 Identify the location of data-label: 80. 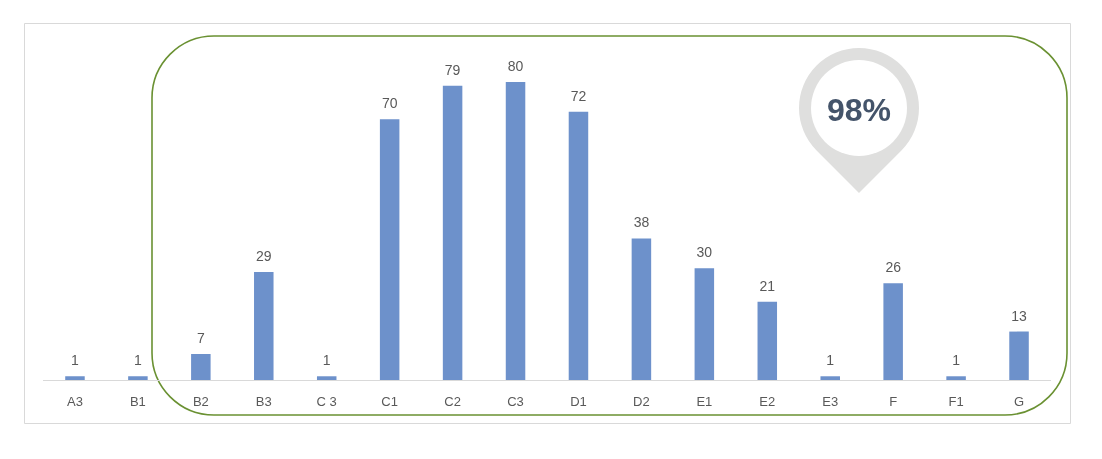
(515, 66).